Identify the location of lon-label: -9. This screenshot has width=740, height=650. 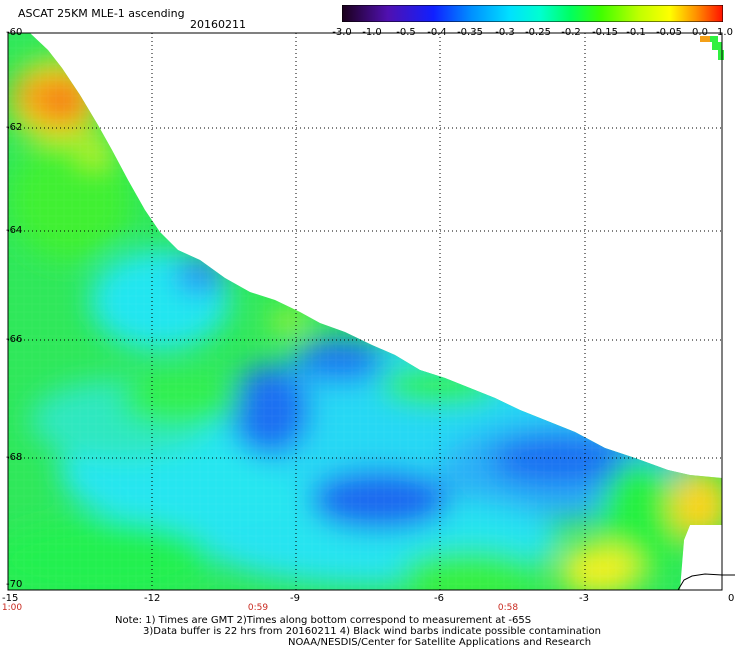
(295, 598).